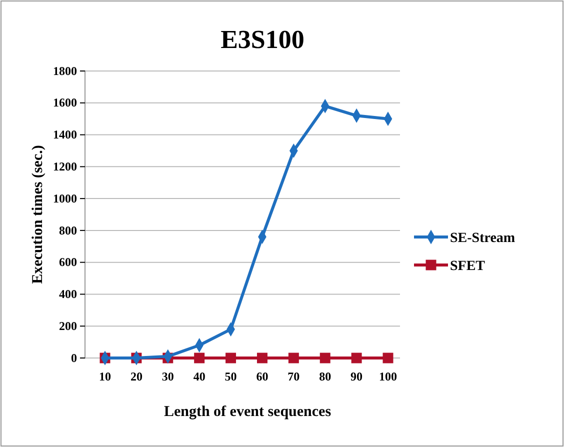 The height and width of the screenshot is (447, 564). What do you see at coordinates (483, 238) in the screenshot?
I see `legend-label: SE-Stream` at bounding box center [483, 238].